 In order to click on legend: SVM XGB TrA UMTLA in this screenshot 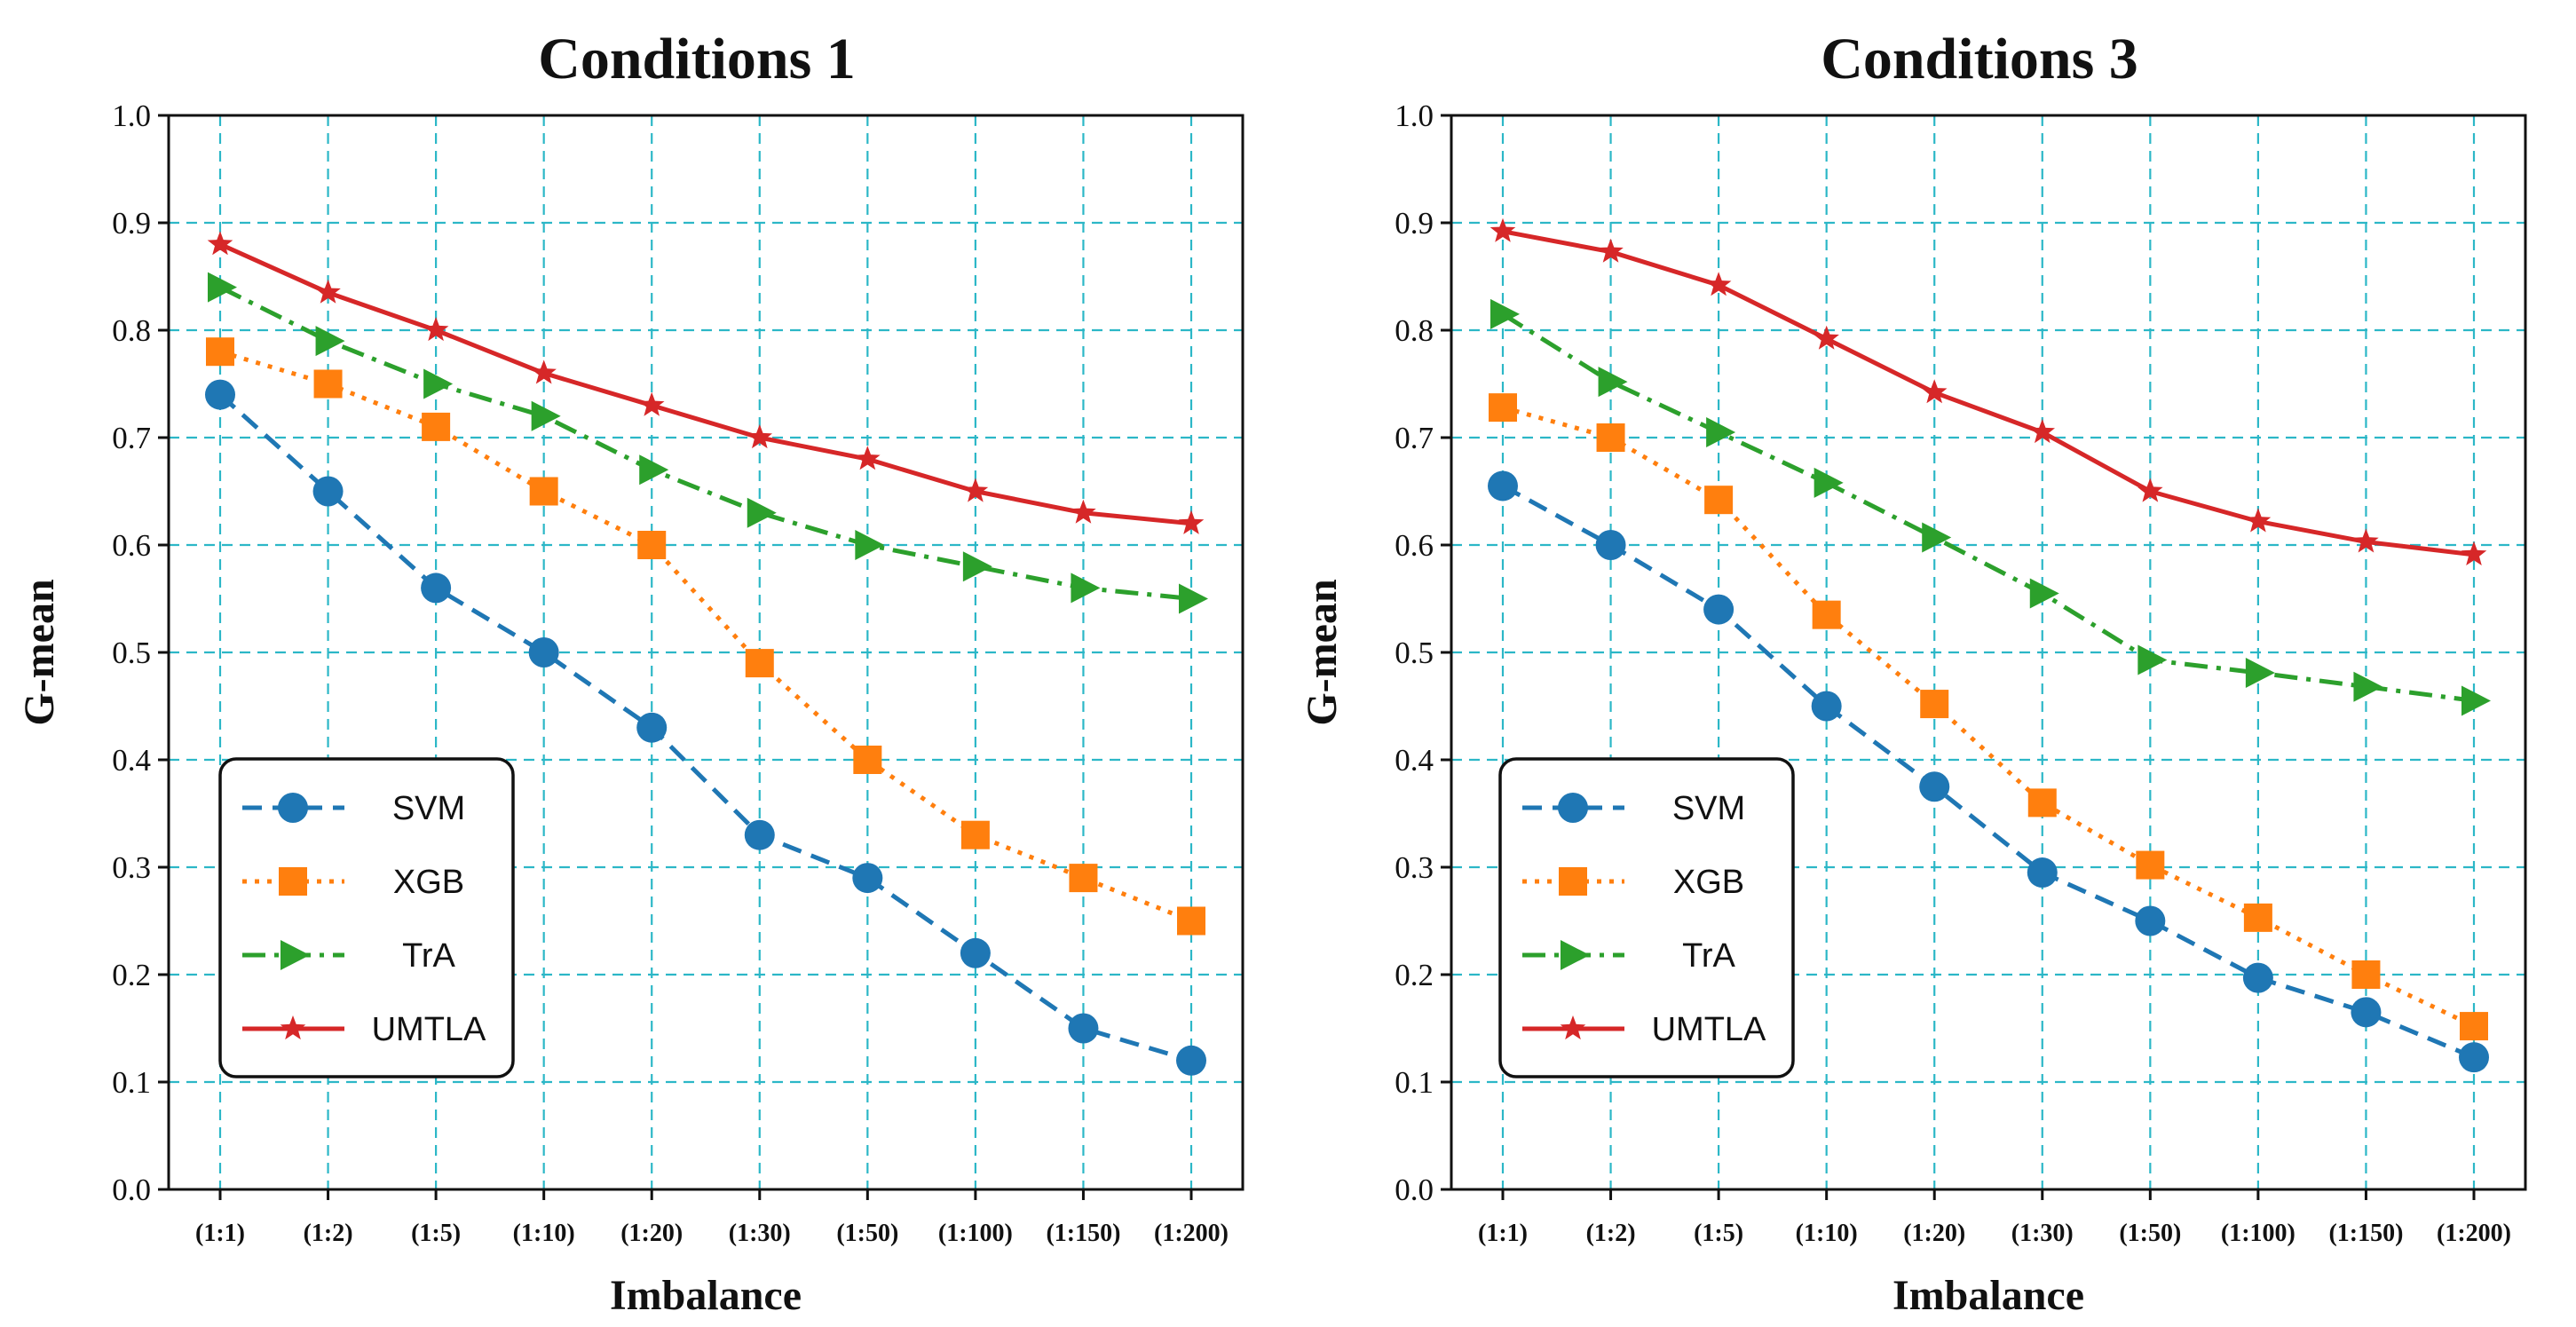, I will do `click(1646, 917)`.